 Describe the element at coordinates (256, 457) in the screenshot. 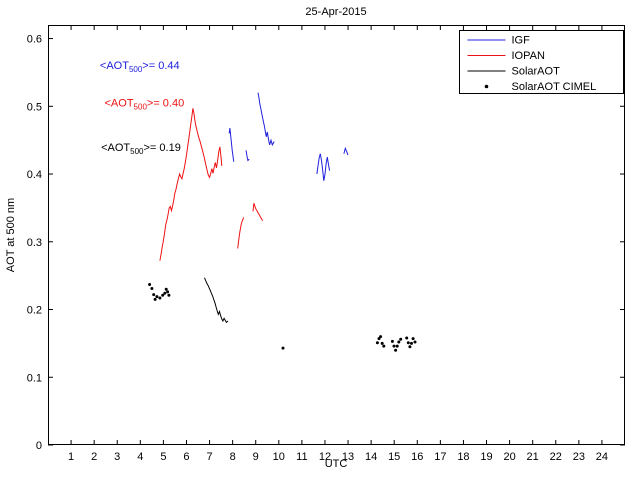

I see `x-tick-label: 9` at that location.